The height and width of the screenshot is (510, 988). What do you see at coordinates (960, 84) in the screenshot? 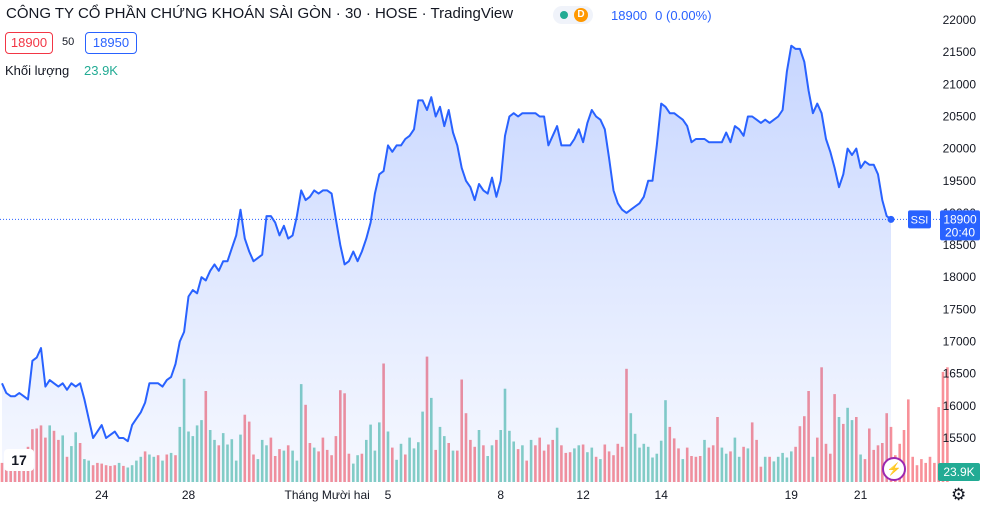
I see `price-tick-label: 21000` at bounding box center [960, 84].